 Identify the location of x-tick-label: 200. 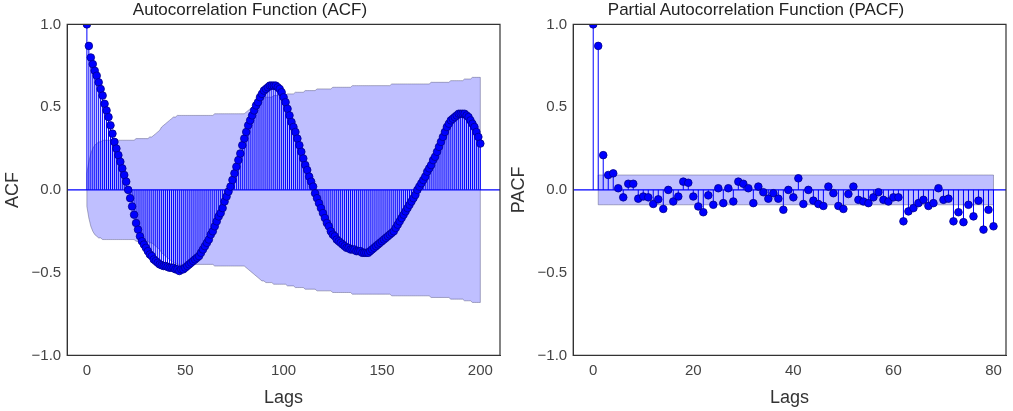
(480, 369).